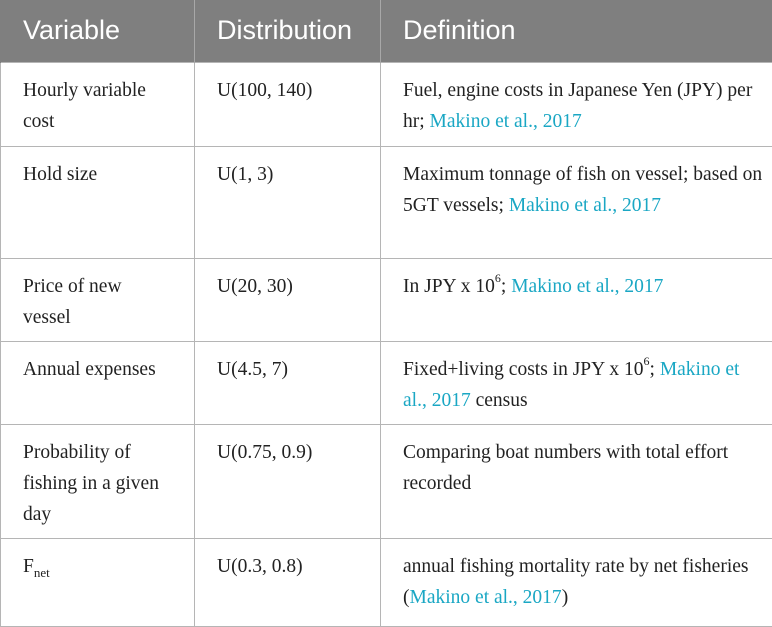 This screenshot has height=627, width=772. Describe the element at coordinates (98, 31) in the screenshot. I see `header-variable: Variable` at that location.